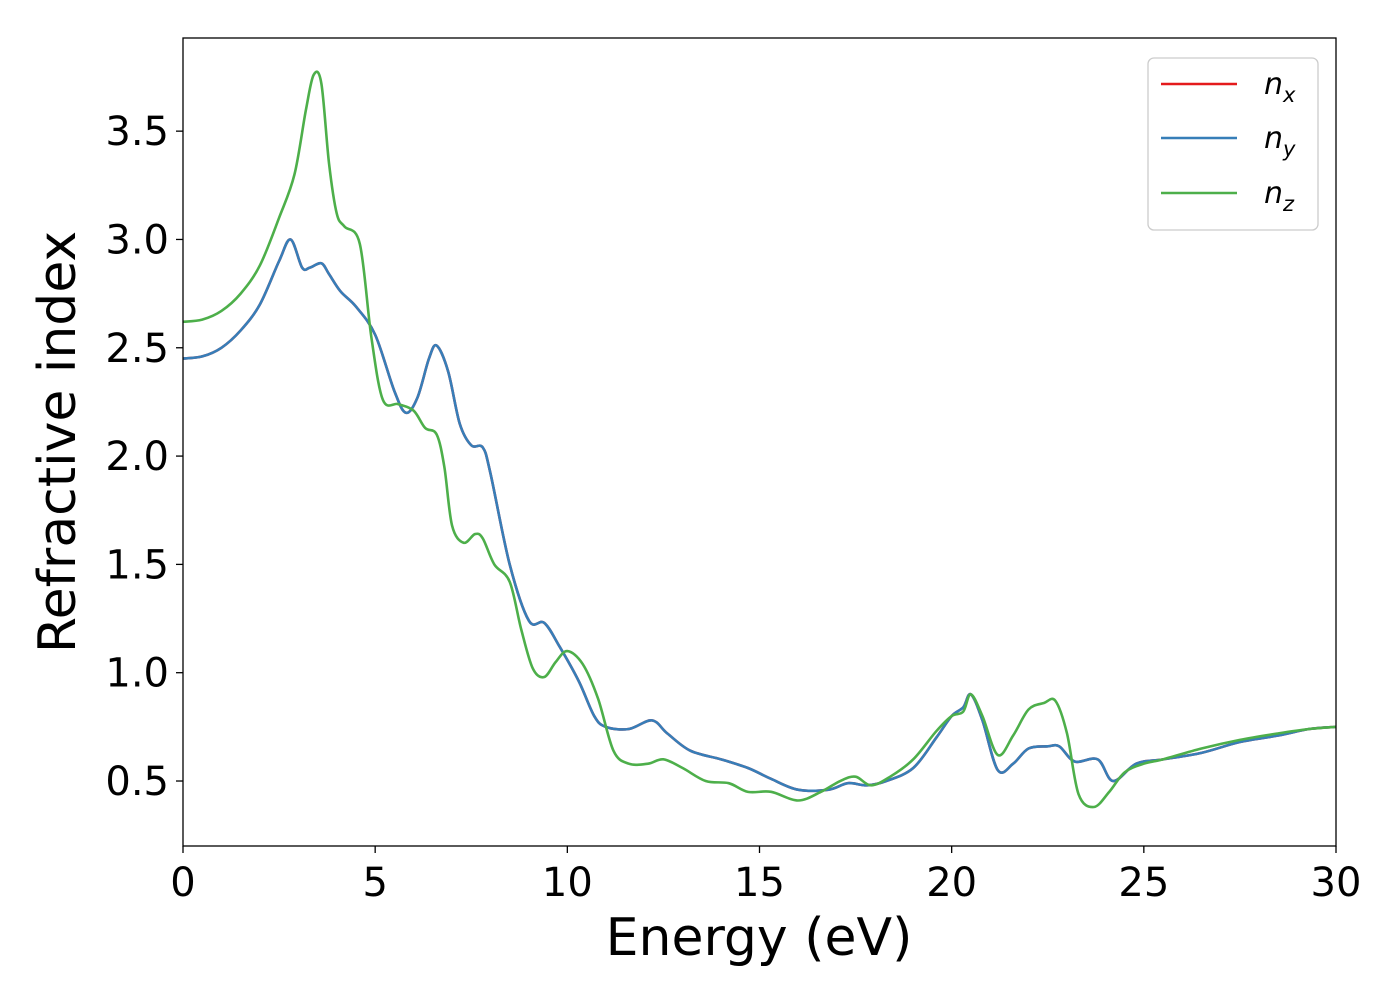 The width and height of the screenshot is (1400, 1004). Describe the element at coordinates (759, 883) in the screenshot. I see `x-tick-label: 15` at that location.